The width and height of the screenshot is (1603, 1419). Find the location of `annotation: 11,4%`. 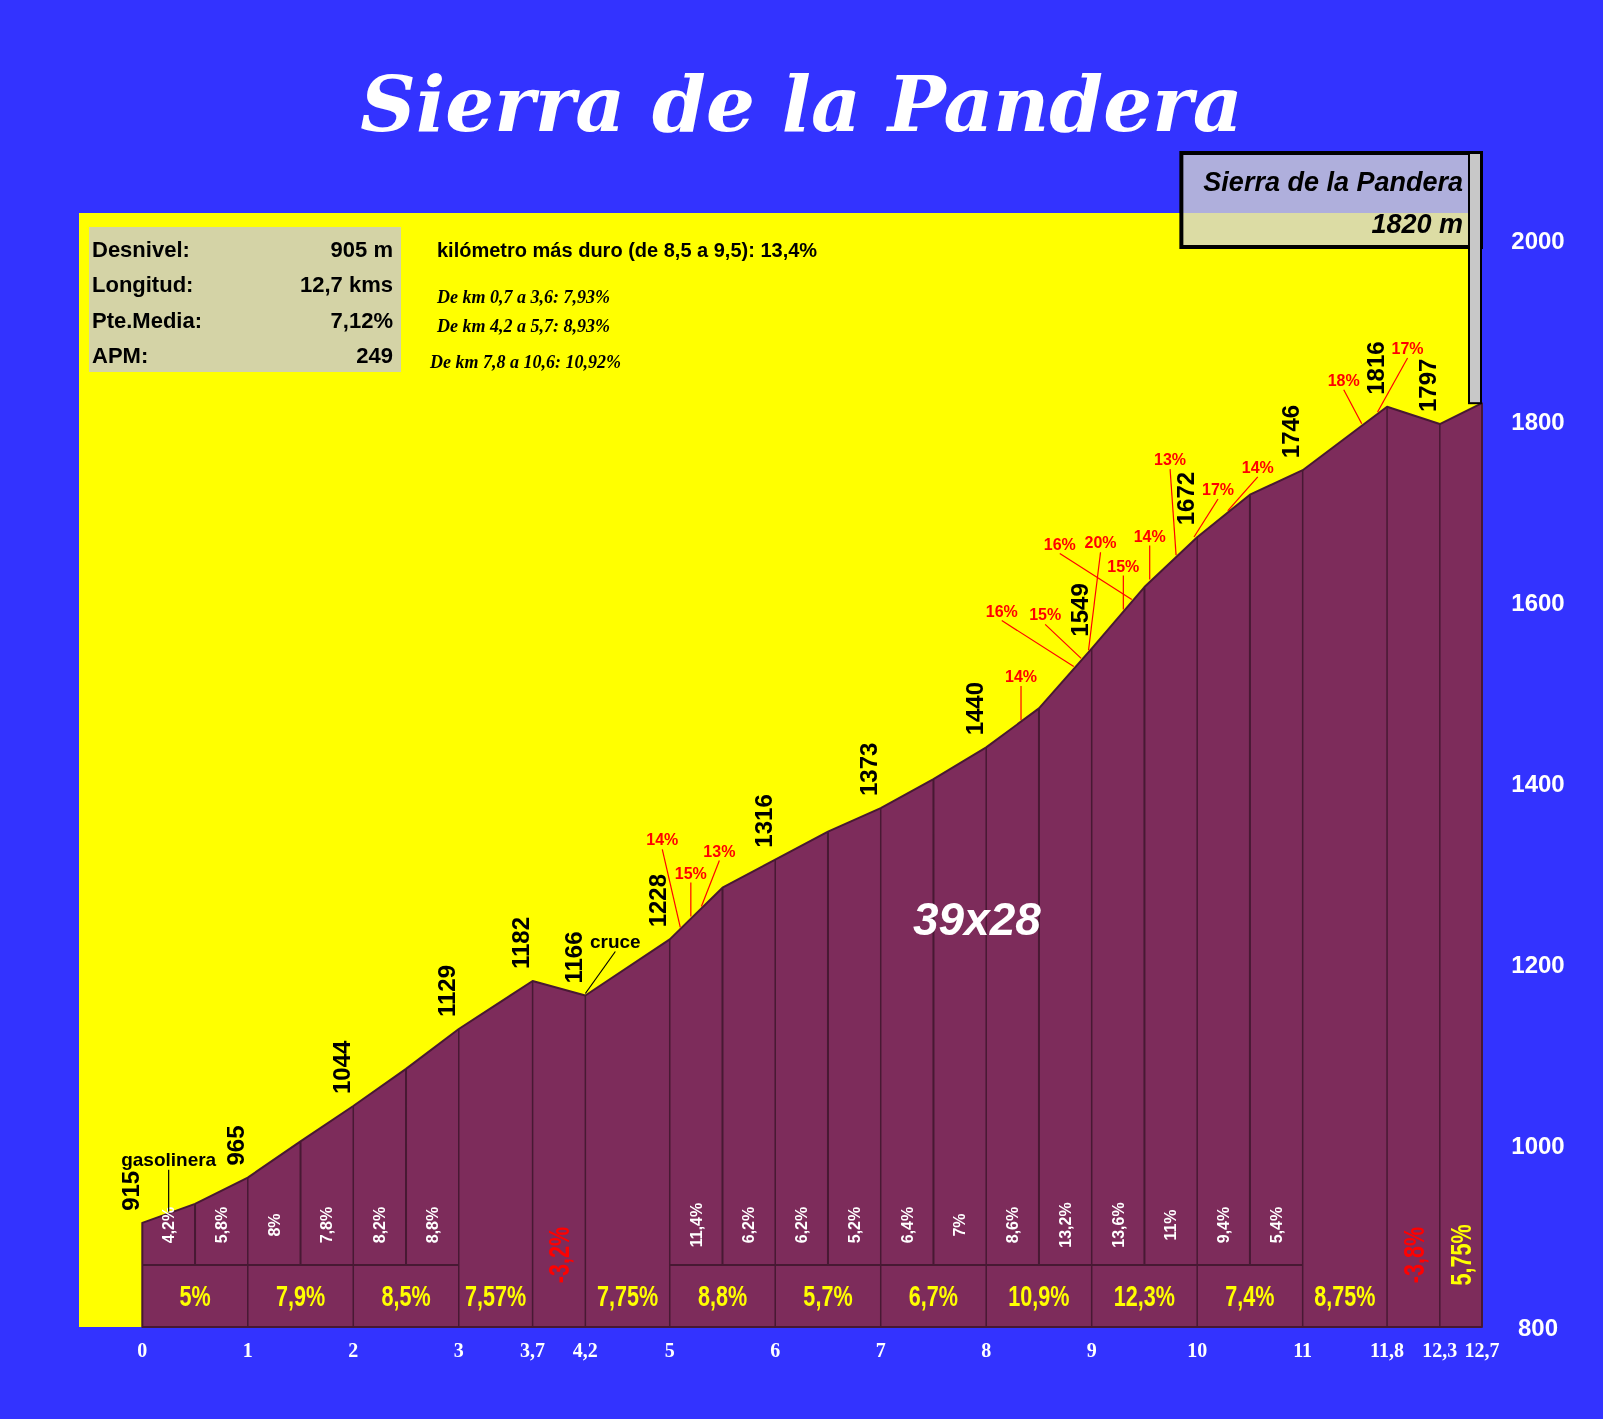

annotation: 11,4% is located at coordinates (696, 1225).